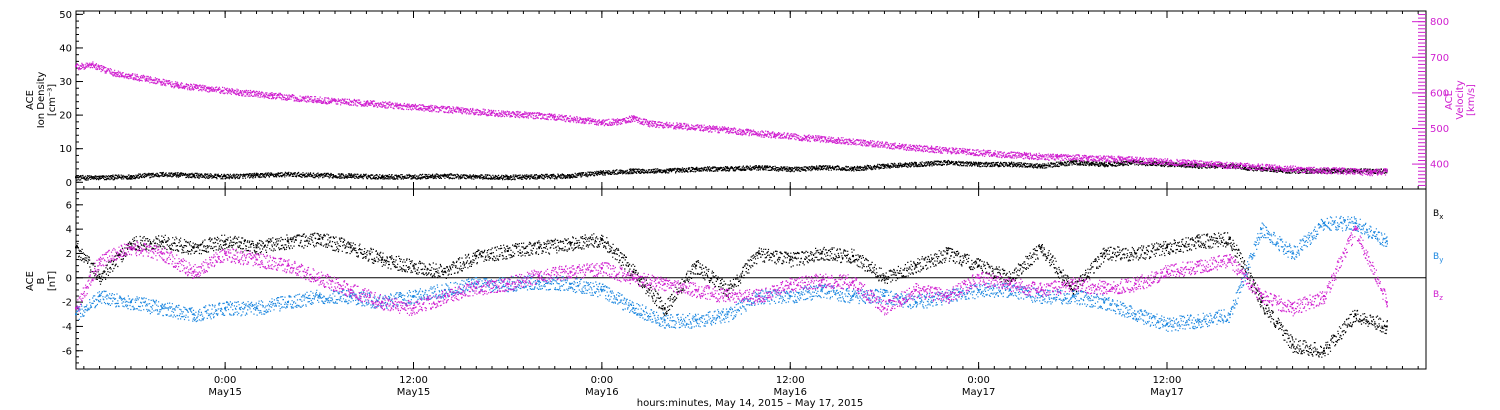  What do you see at coordinates (1438, 296) in the screenshot?
I see `legend-Bz: Bz` at bounding box center [1438, 296].